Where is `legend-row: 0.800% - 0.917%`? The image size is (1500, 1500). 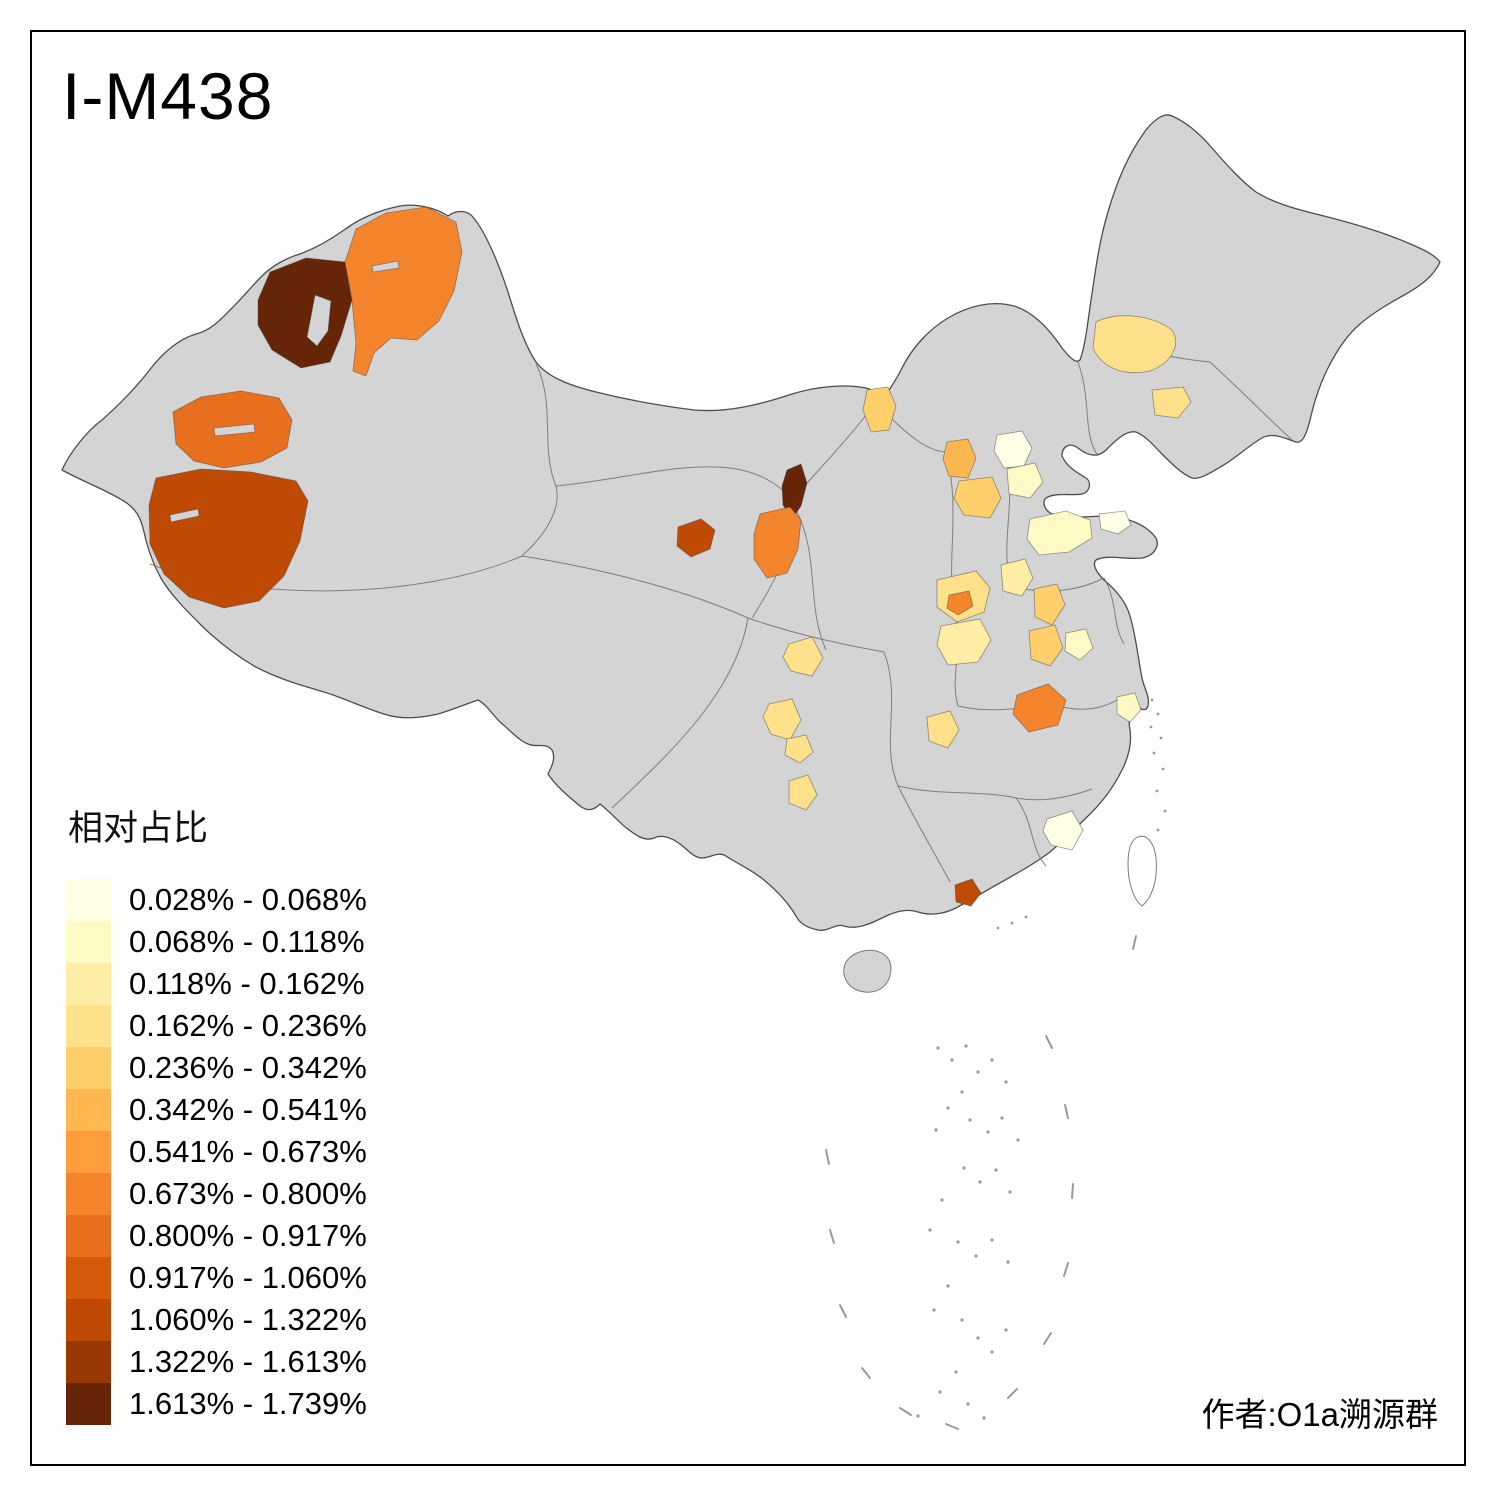 legend-row: 0.800% - 0.917% is located at coordinates (216, 1236).